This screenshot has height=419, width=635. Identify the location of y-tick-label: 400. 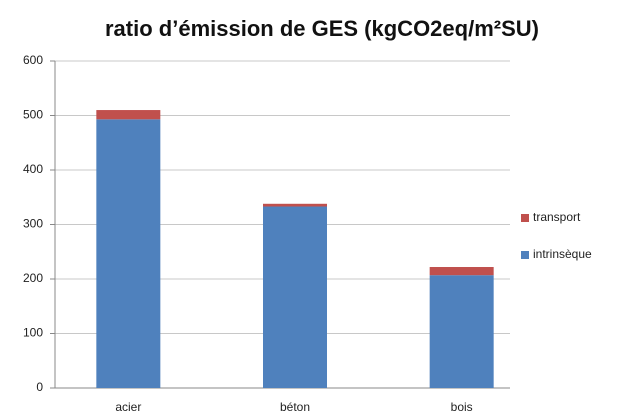
(33, 169).